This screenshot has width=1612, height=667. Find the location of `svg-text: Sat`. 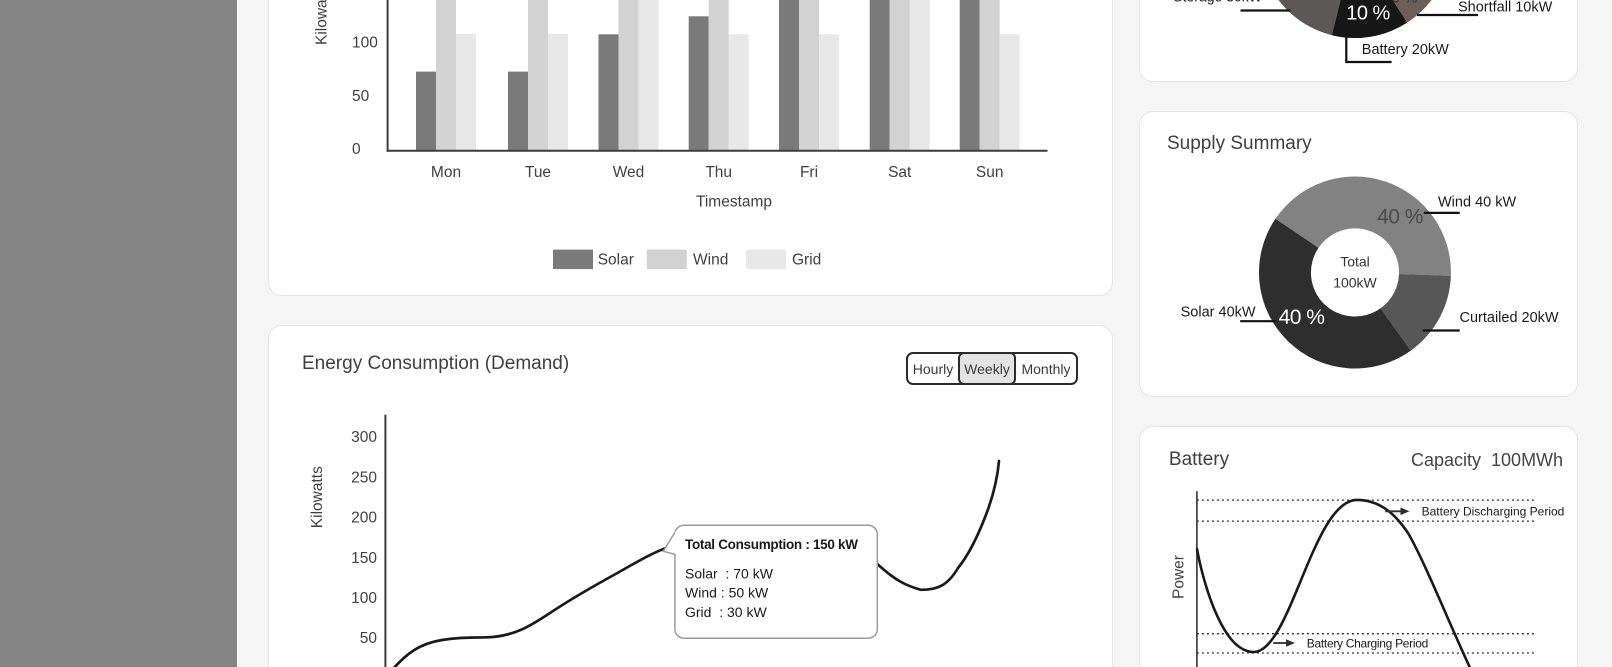

svg-text: Sat is located at coordinates (900, 172).